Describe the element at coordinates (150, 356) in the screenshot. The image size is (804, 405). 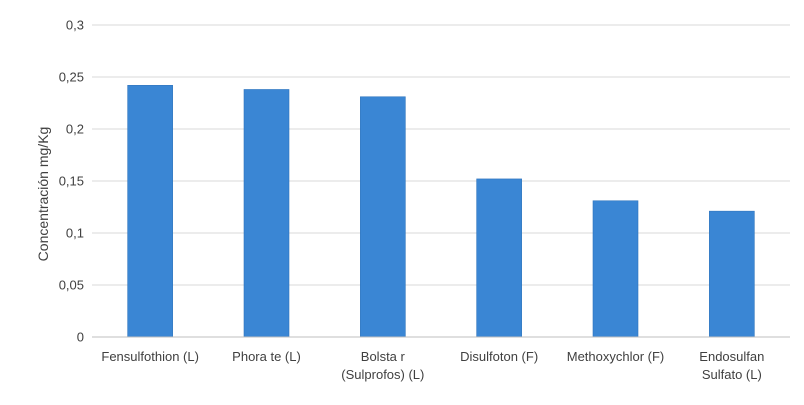
I see `x-tick-label: Fensulfothion (L)` at that location.